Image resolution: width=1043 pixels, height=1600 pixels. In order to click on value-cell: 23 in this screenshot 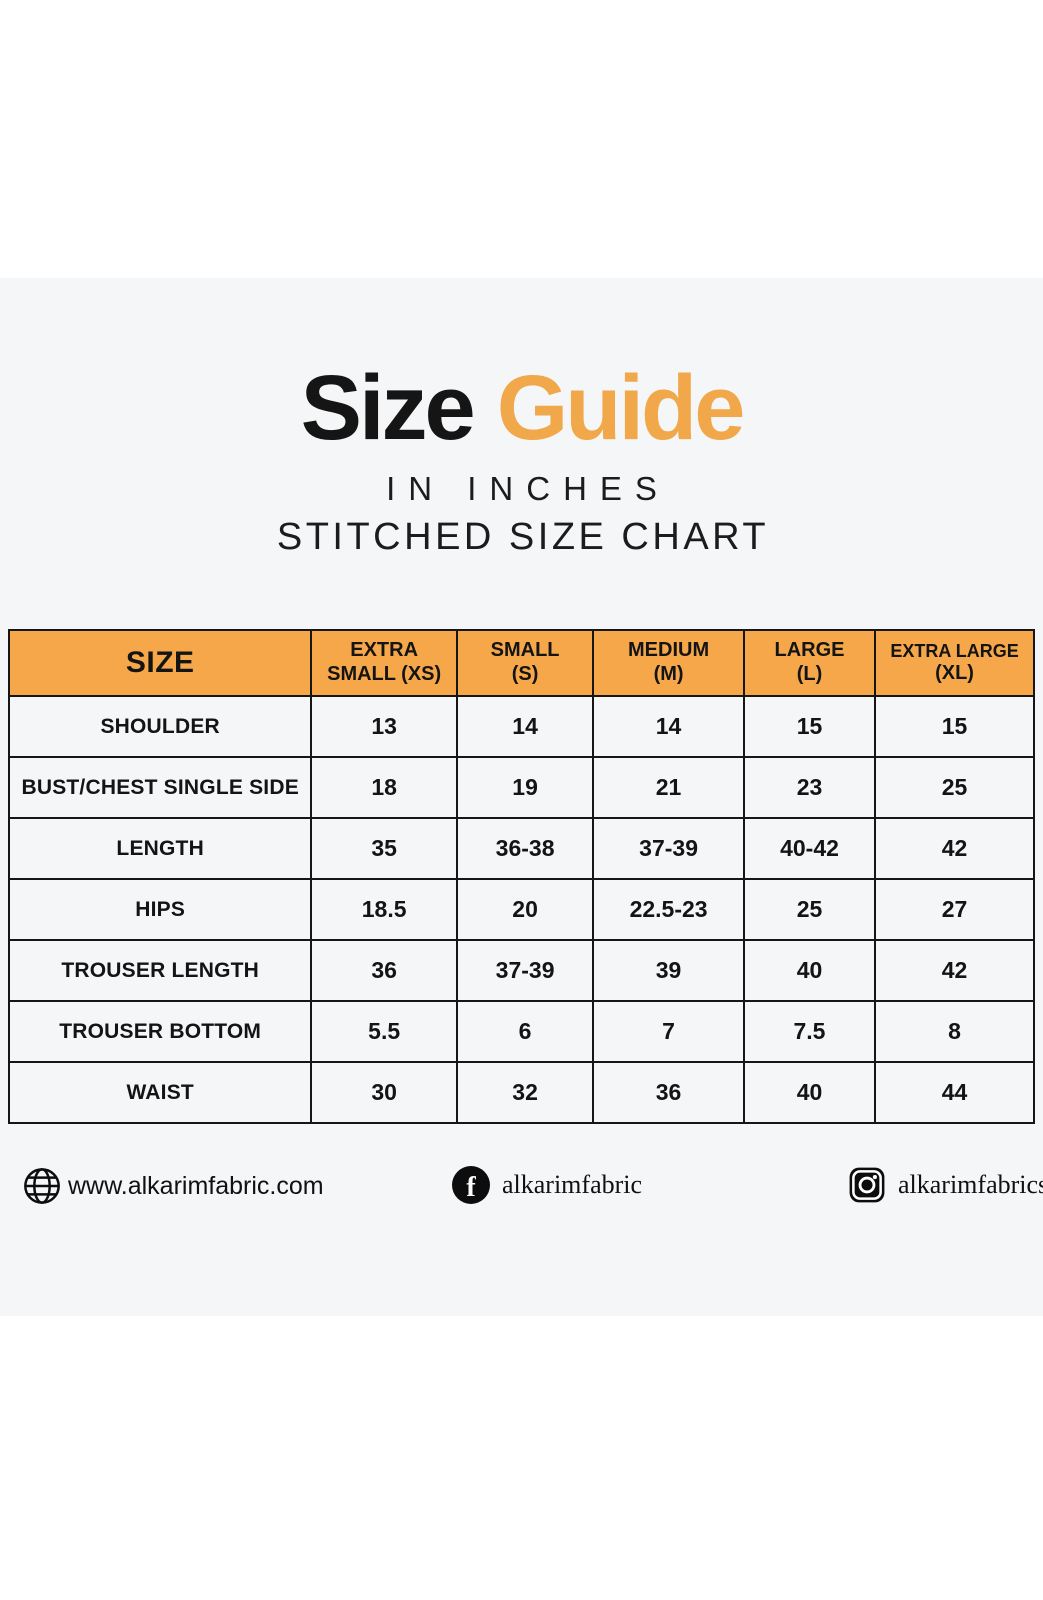, I will do `click(809, 787)`.